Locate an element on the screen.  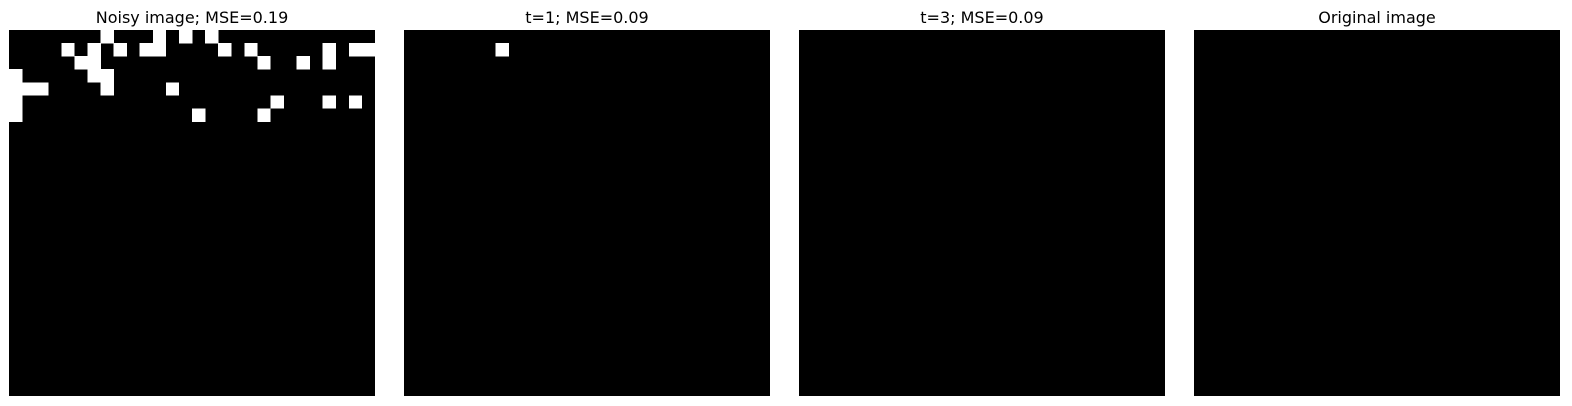
panel-title: Original image is located at coordinates (1377, 17).